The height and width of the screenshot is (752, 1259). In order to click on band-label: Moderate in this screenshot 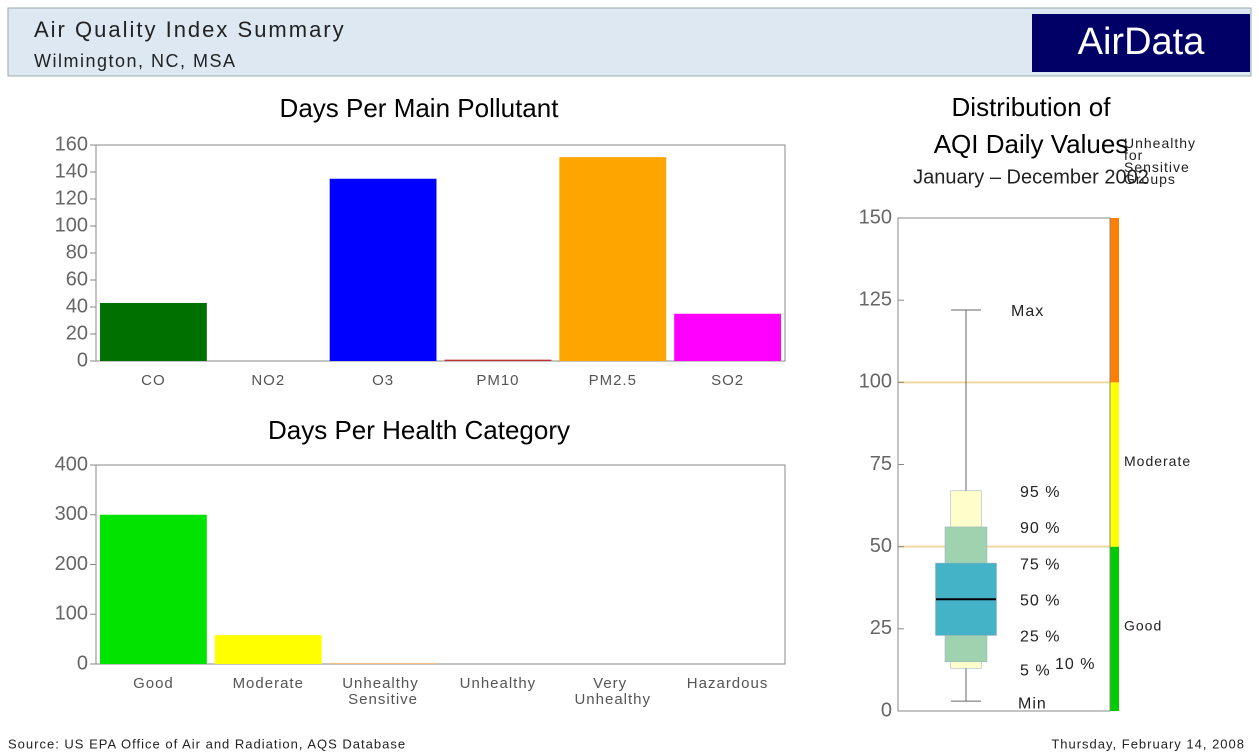, I will do `click(1157, 461)`.